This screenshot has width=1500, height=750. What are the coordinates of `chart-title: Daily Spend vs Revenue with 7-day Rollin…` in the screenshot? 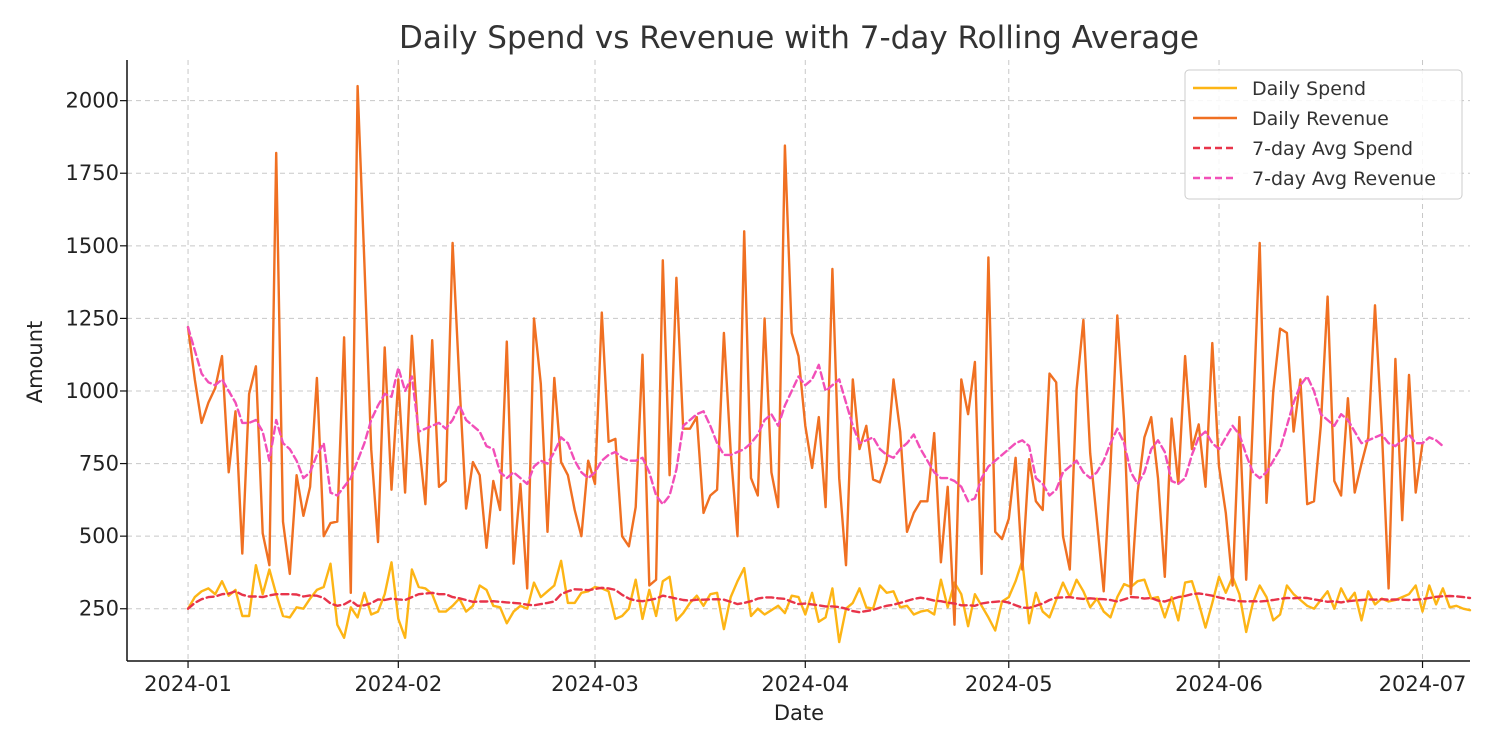 It's located at (799, 38).